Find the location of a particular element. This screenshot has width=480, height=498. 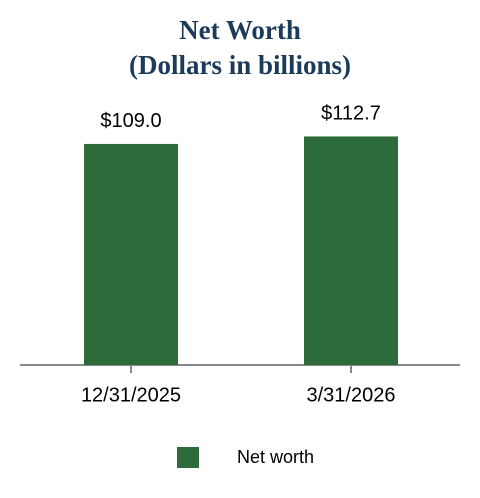

chart-subtitle: (Dollars in billions) is located at coordinates (240, 65).